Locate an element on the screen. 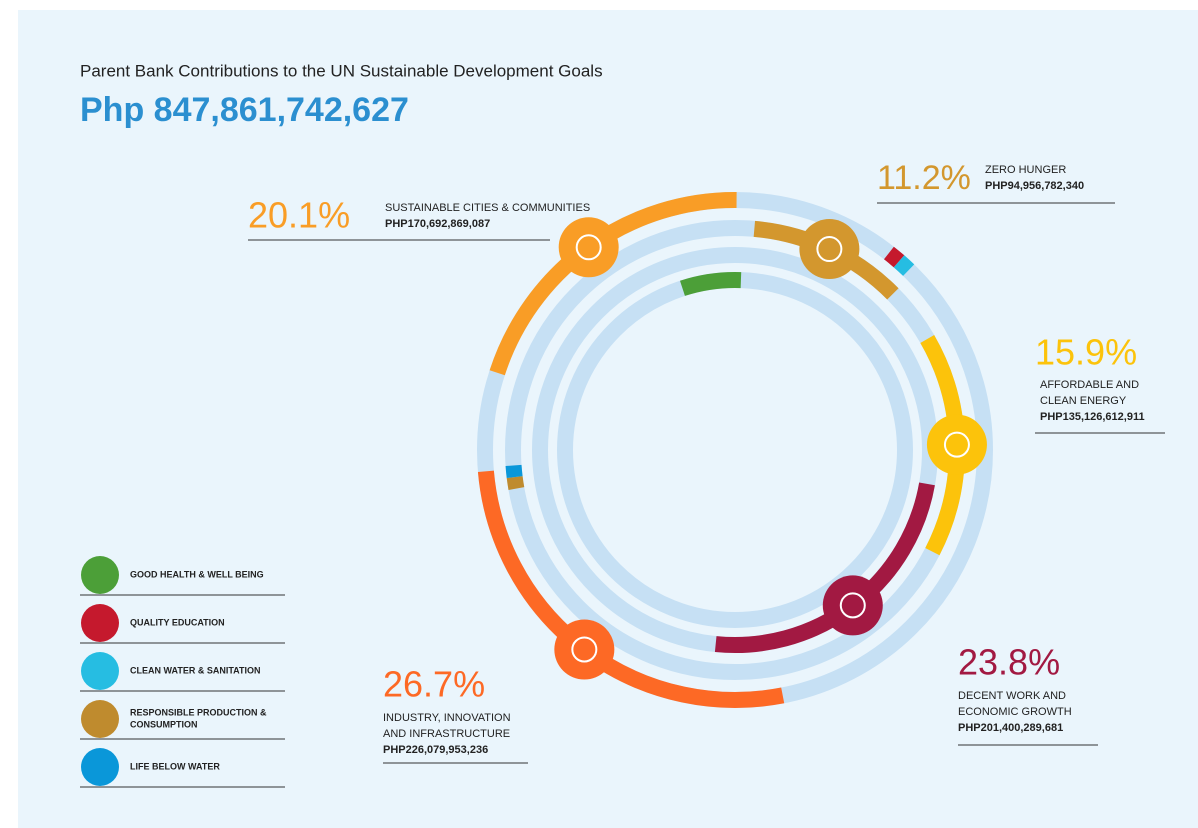 This screenshot has width=1198, height=828. legend-label: CONSUMPTION is located at coordinates (164, 724).